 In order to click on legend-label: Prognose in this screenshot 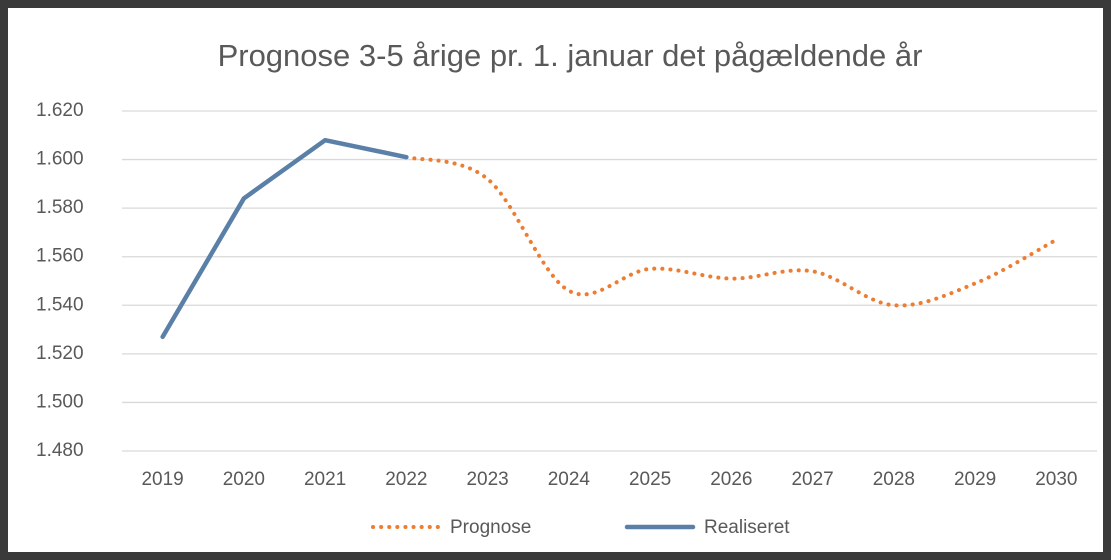, I will do `click(490, 527)`.